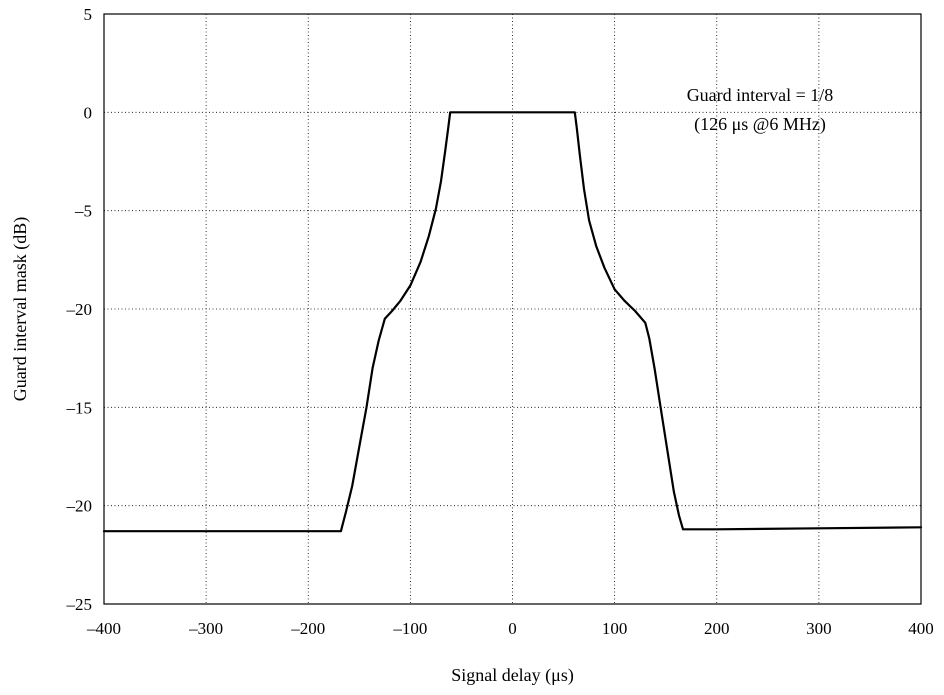 The height and width of the screenshot is (695, 944). What do you see at coordinates (88, 14) in the screenshot?
I see `y-tick-label: 5` at bounding box center [88, 14].